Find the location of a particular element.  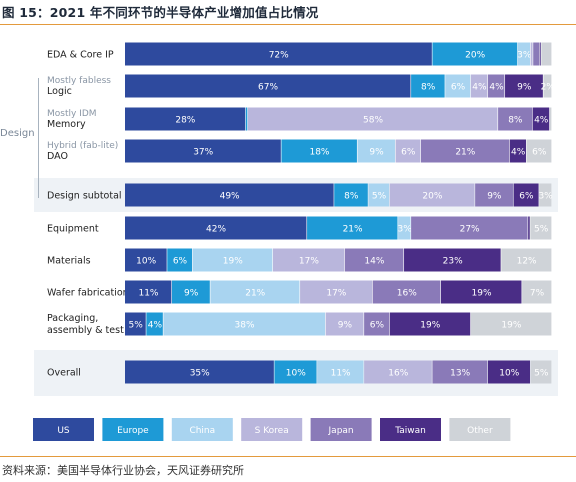

data-label-taiwan: 6% is located at coordinates (526, 197).